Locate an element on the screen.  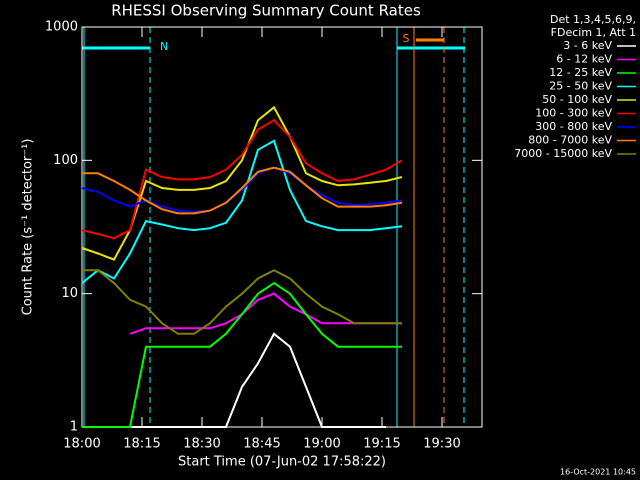
night-label: N is located at coordinates (164, 46).